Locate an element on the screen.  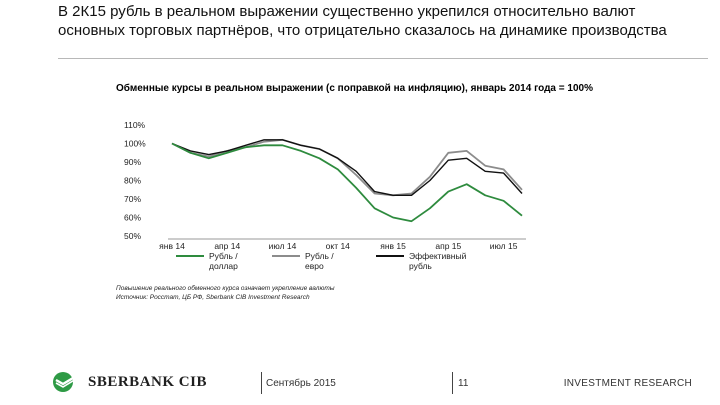
y-tick-label: 100% is located at coordinates (135, 144).